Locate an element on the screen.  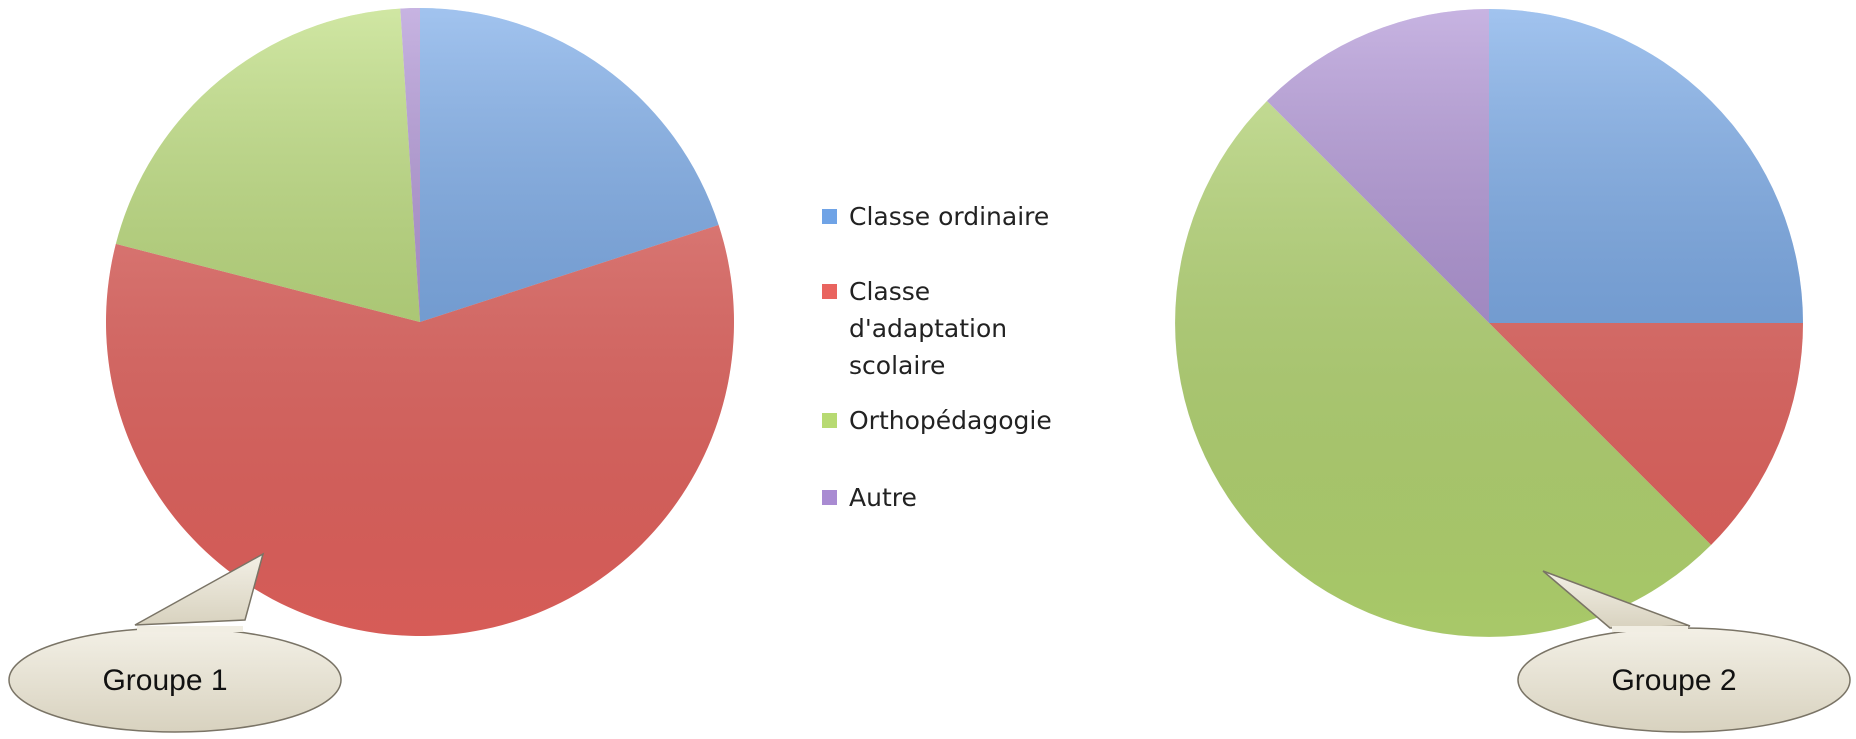
legend-entry: Classe ordinaire is located at coordinates (957, 216).